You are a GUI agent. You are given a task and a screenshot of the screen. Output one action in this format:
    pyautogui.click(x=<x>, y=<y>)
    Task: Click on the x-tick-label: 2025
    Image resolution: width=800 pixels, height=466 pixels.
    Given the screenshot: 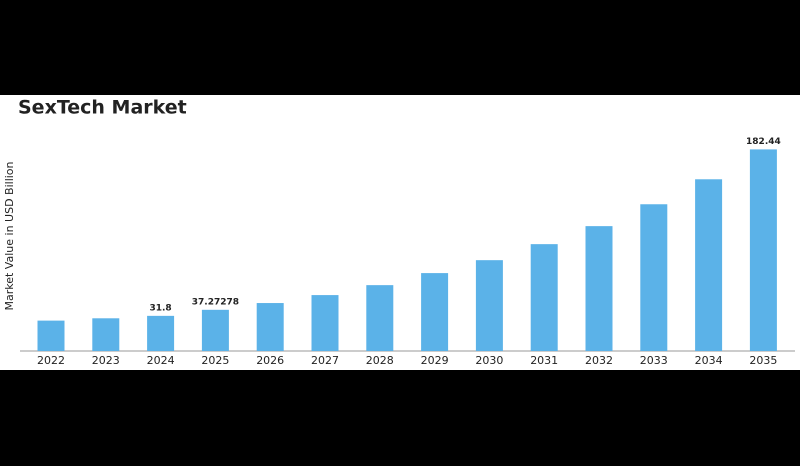 What is the action you would take?
    pyautogui.click(x=215, y=360)
    